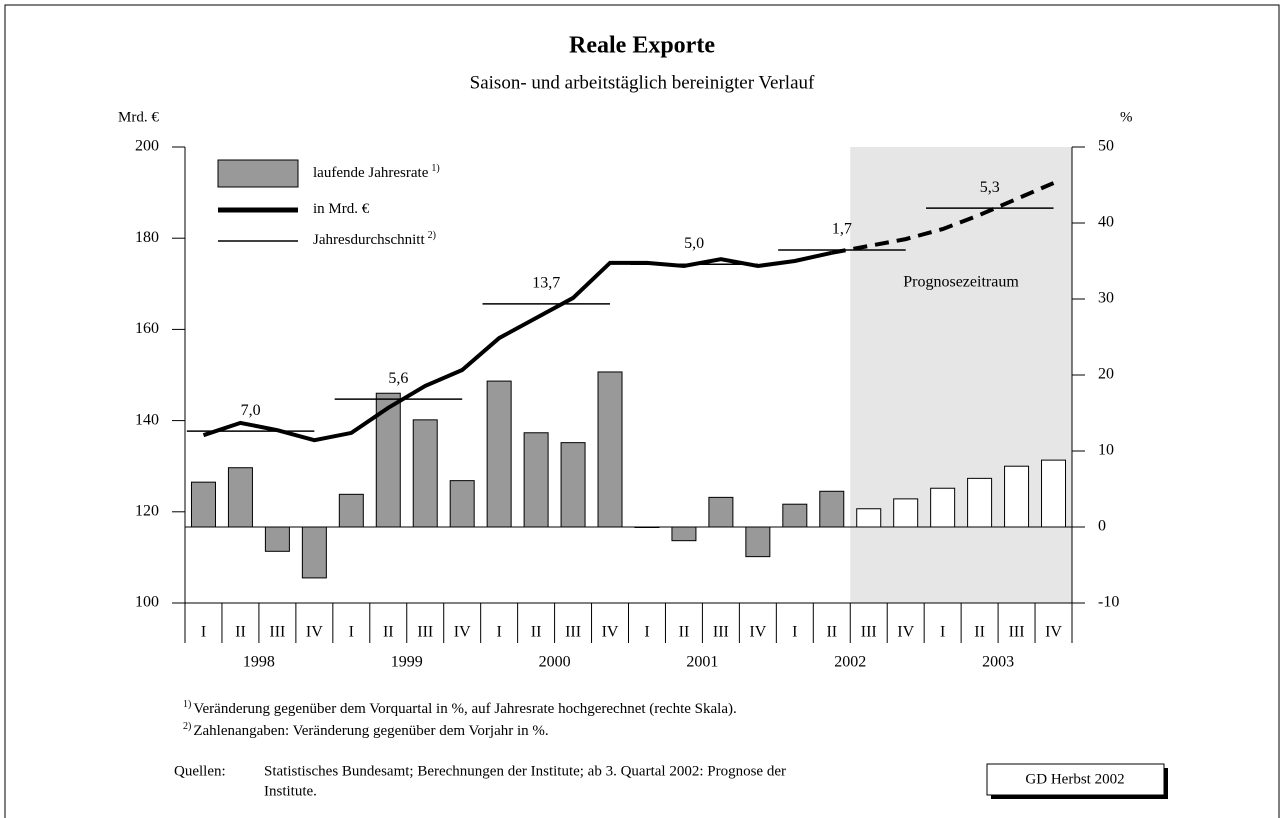  What do you see at coordinates (998, 662) in the screenshot?
I see `year-label: 2003` at bounding box center [998, 662].